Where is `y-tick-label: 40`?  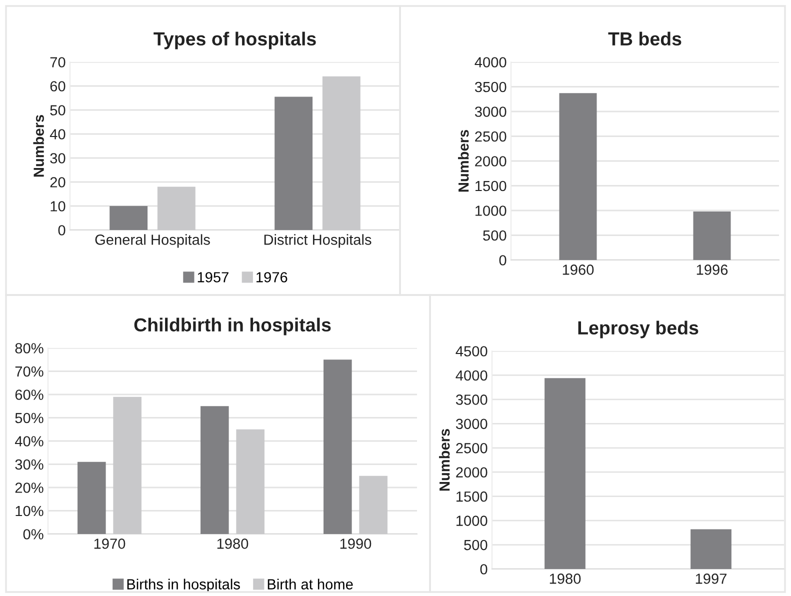
y-tick-label: 40 is located at coordinates (58, 134).